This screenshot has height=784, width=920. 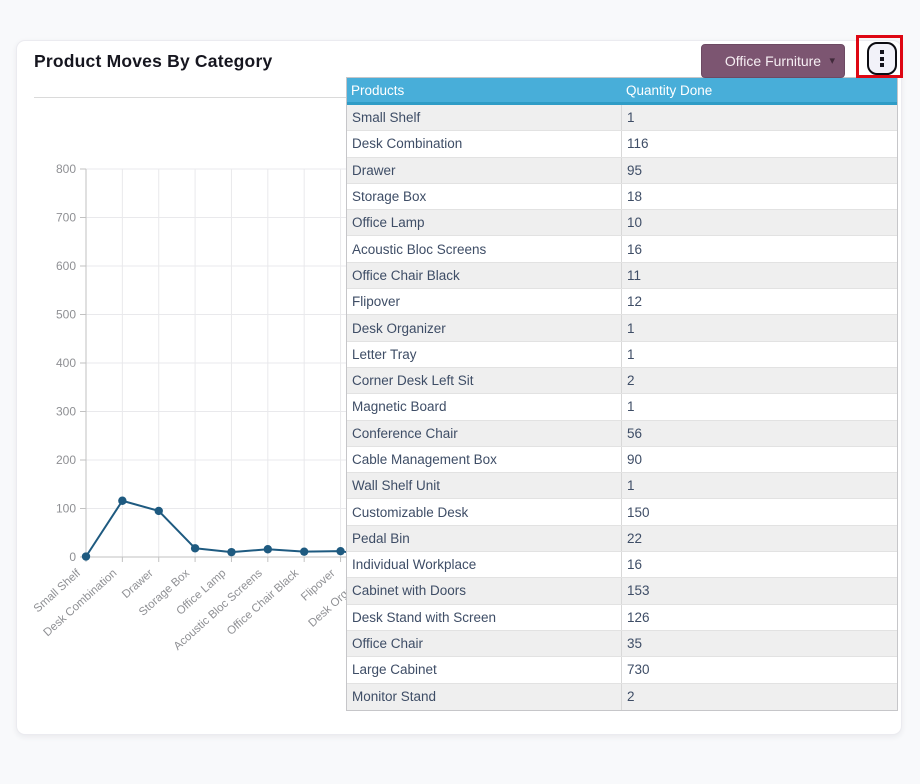 I want to click on chevron-down-icon: ▾, so click(x=832, y=60).